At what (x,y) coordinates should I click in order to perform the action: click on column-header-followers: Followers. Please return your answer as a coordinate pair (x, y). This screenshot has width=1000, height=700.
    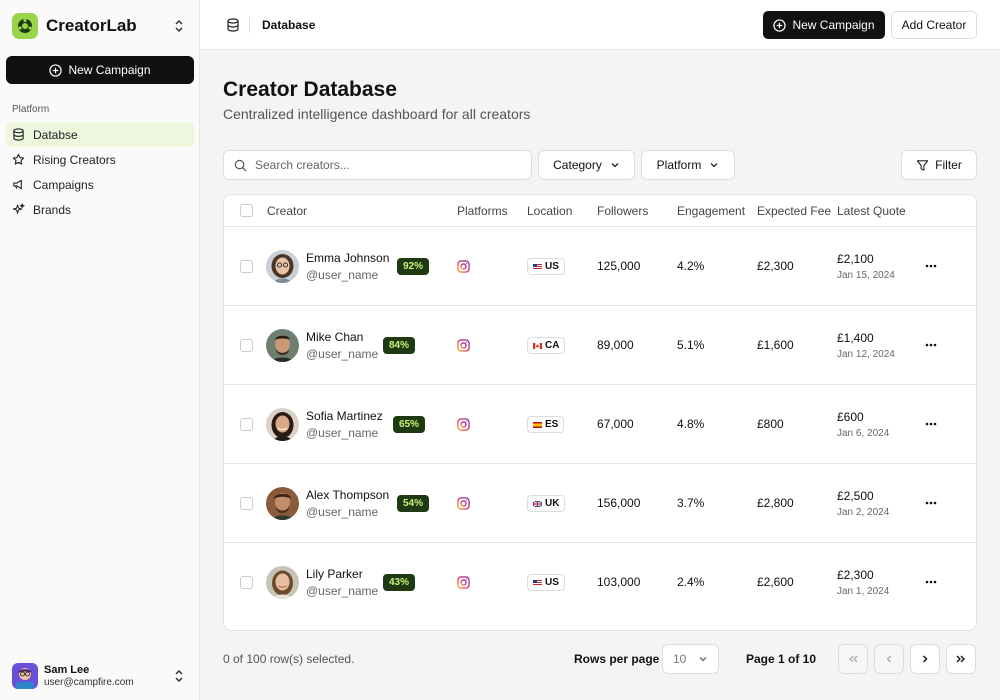
    Looking at the image, I should click on (623, 211).